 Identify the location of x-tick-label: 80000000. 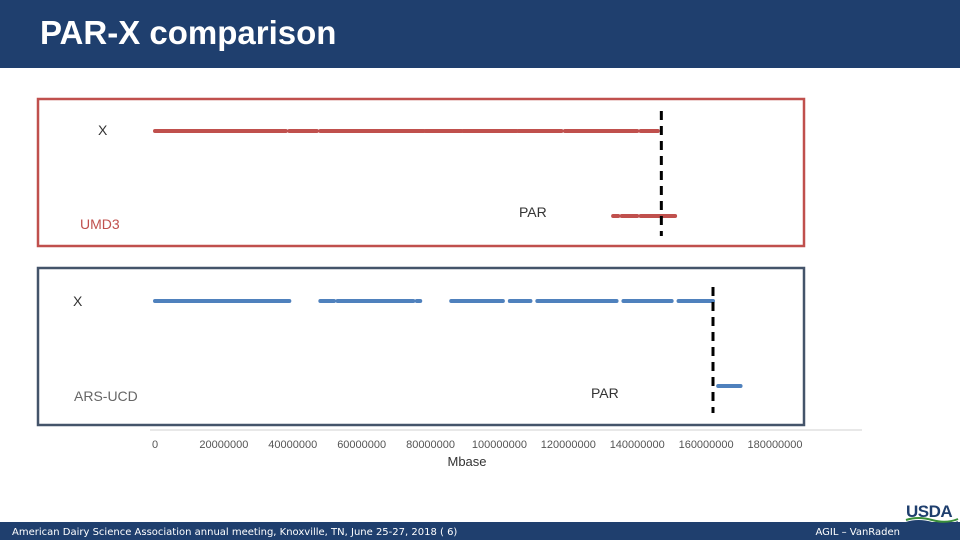
(430, 445).